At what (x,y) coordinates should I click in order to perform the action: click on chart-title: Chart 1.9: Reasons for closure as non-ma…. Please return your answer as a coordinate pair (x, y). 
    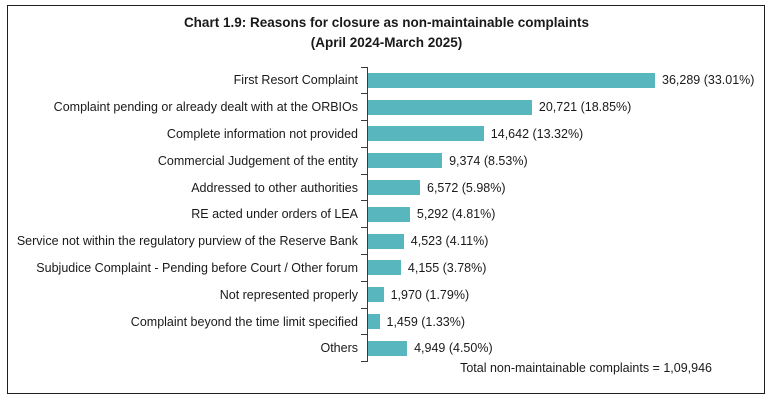
    Looking at the image, I should click on (386, 33).